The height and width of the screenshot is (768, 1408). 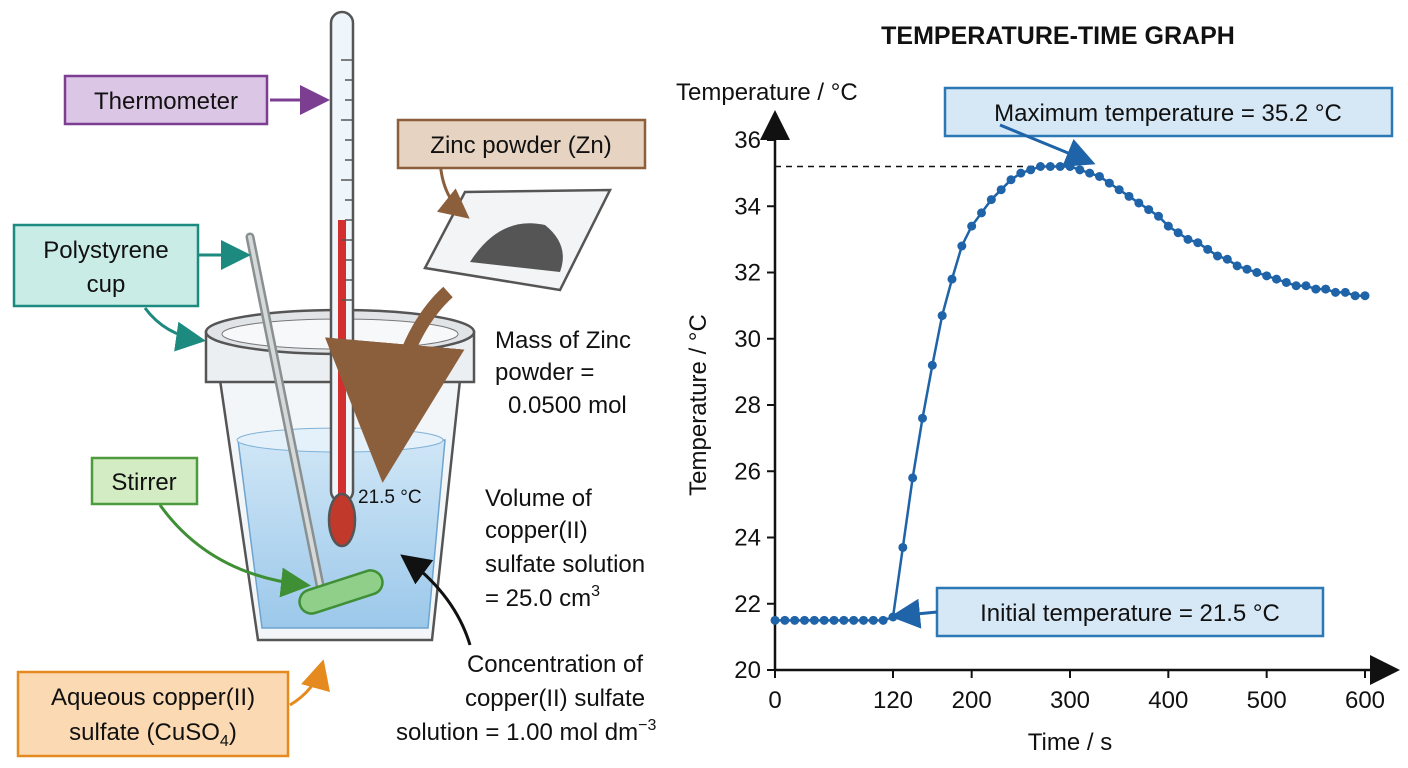 I want to click on note: Mass of Zinc, so click(x=563, y=340).